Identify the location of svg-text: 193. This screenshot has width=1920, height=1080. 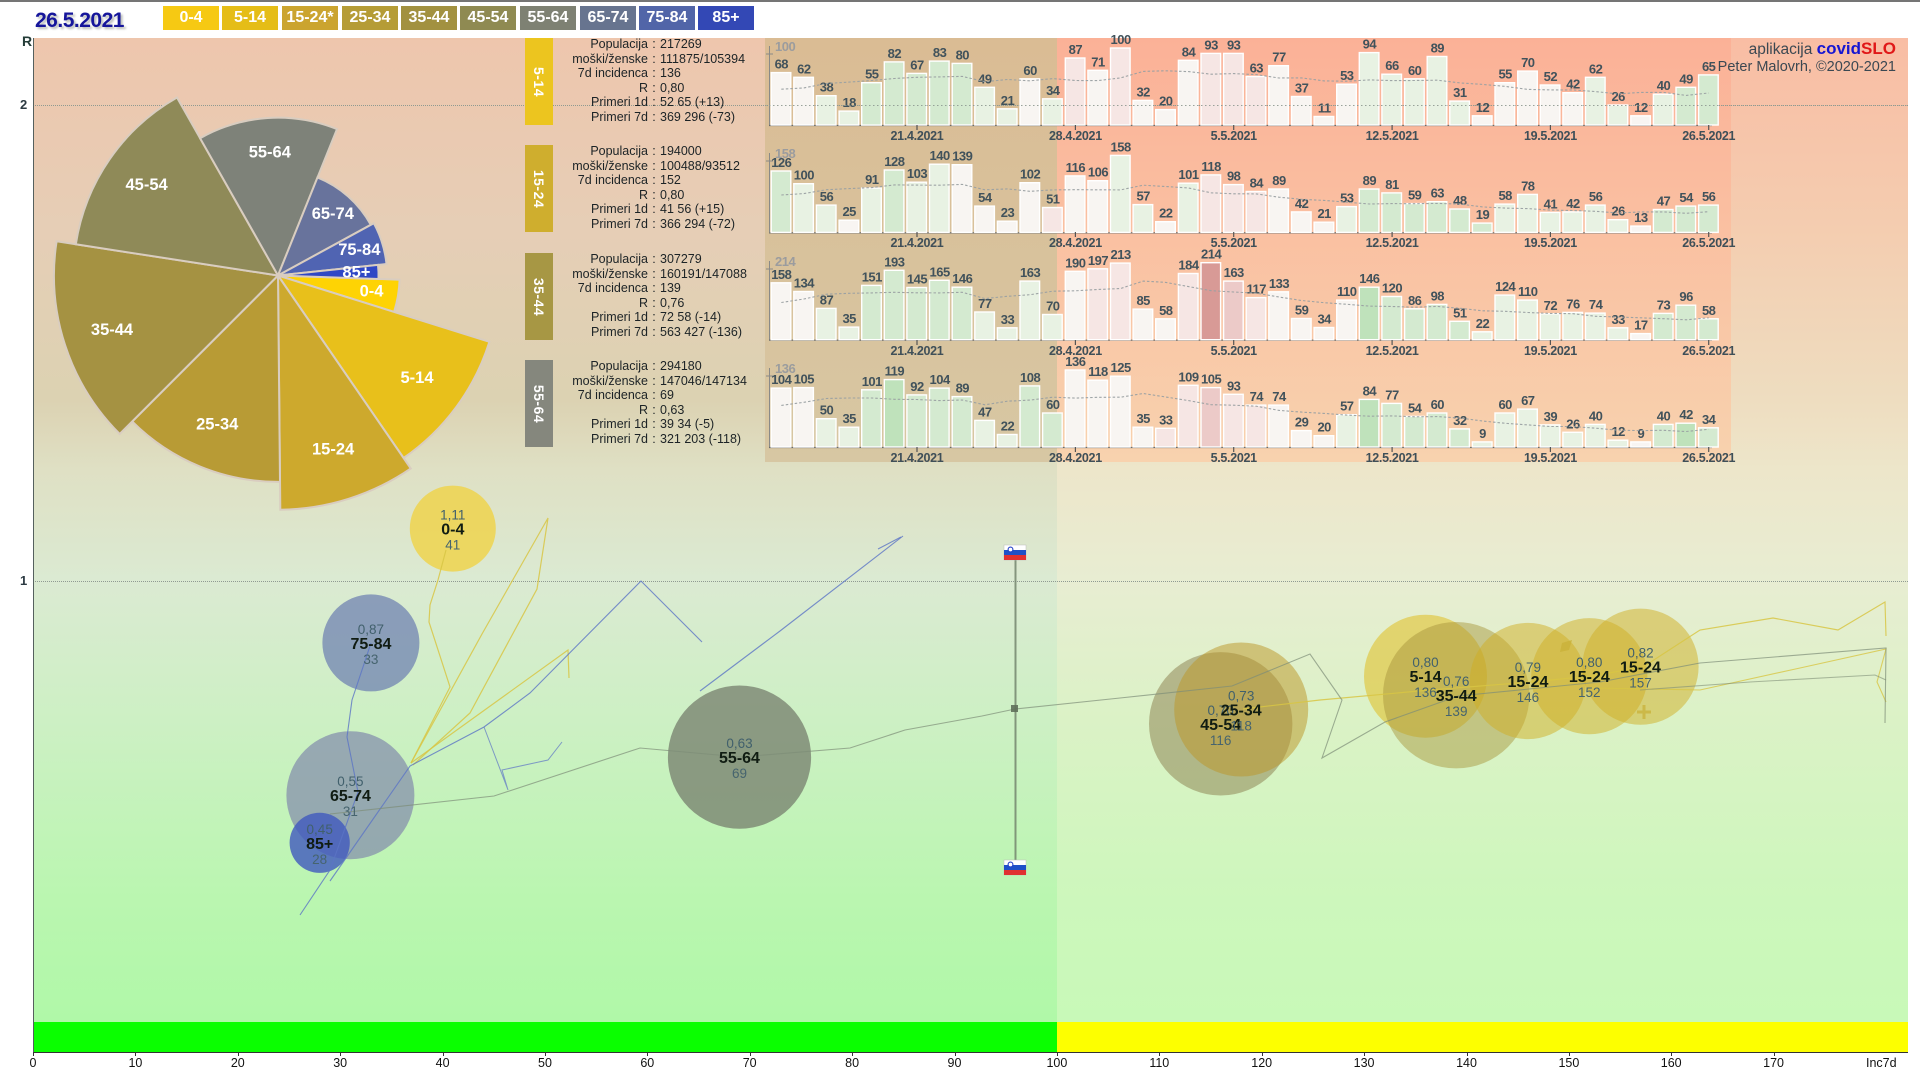
(894, 261).